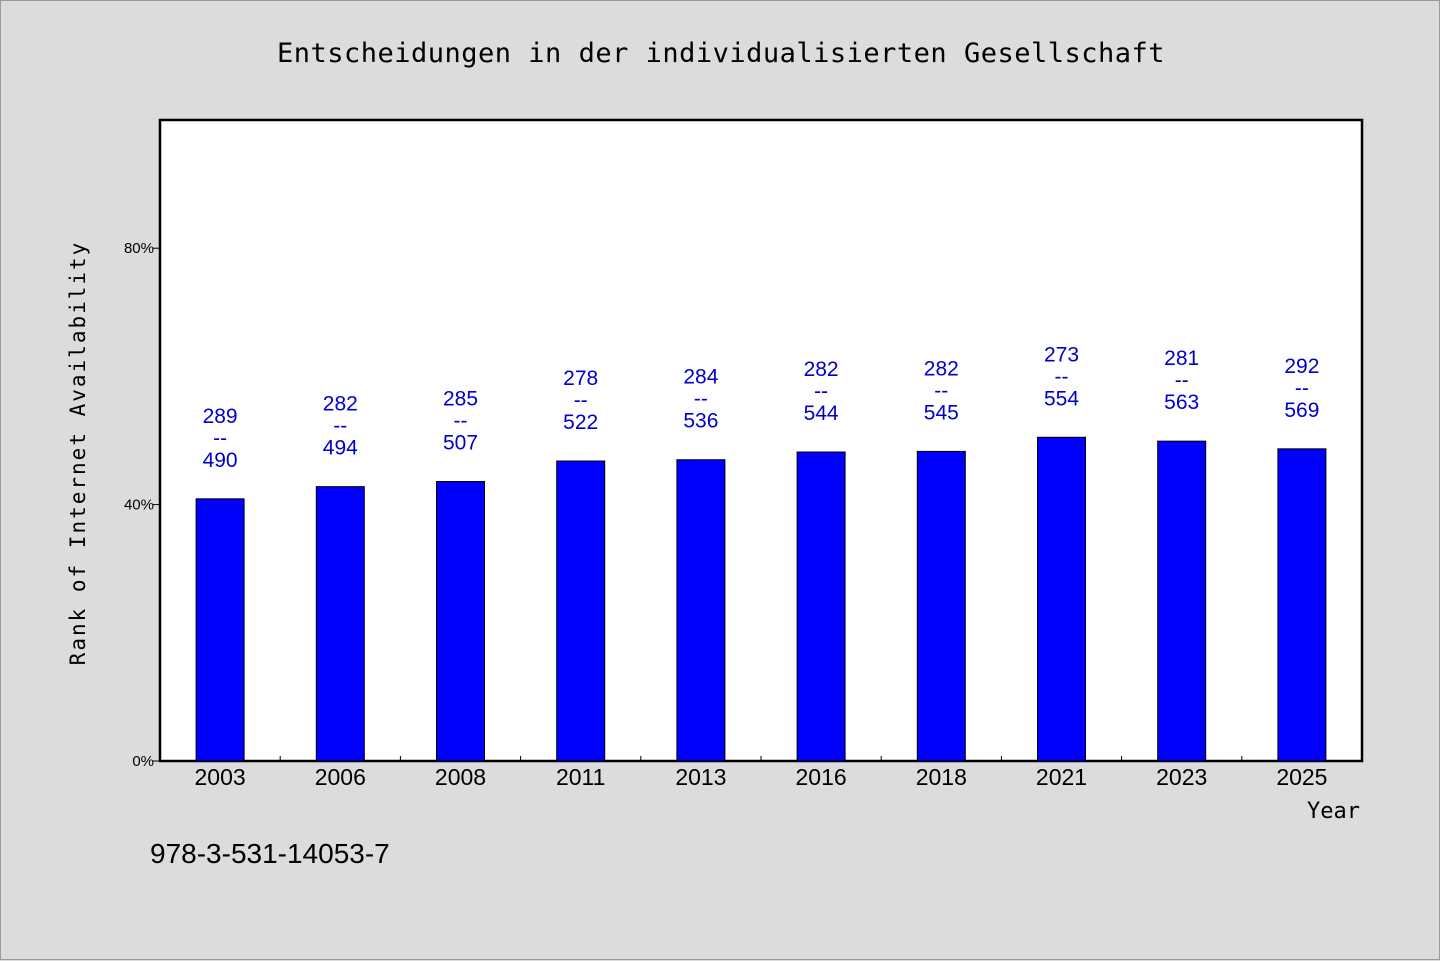 This screenshot has width=1440, height=961. Describe the element at coordinates (1302, 388) in the screenshot. I see `data-label-2025-line-2: --` at that location.